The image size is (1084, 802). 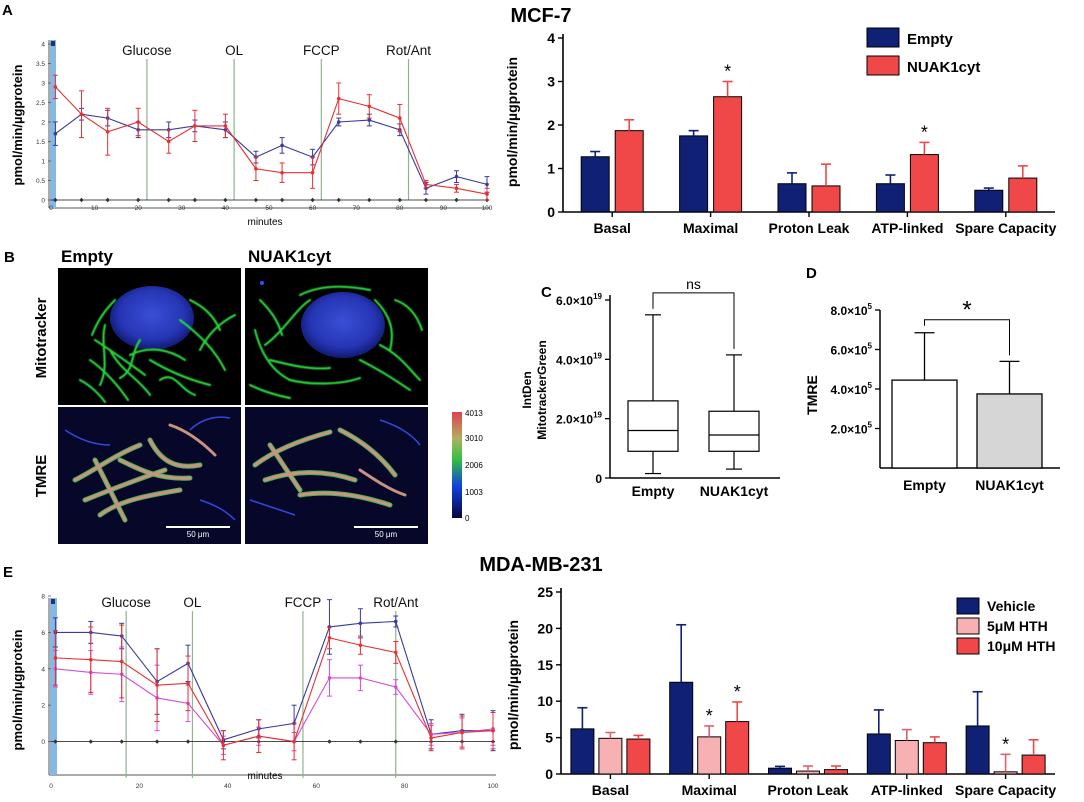 I want to click on bar-nuak1cyt, so click(x=1009, y=431).